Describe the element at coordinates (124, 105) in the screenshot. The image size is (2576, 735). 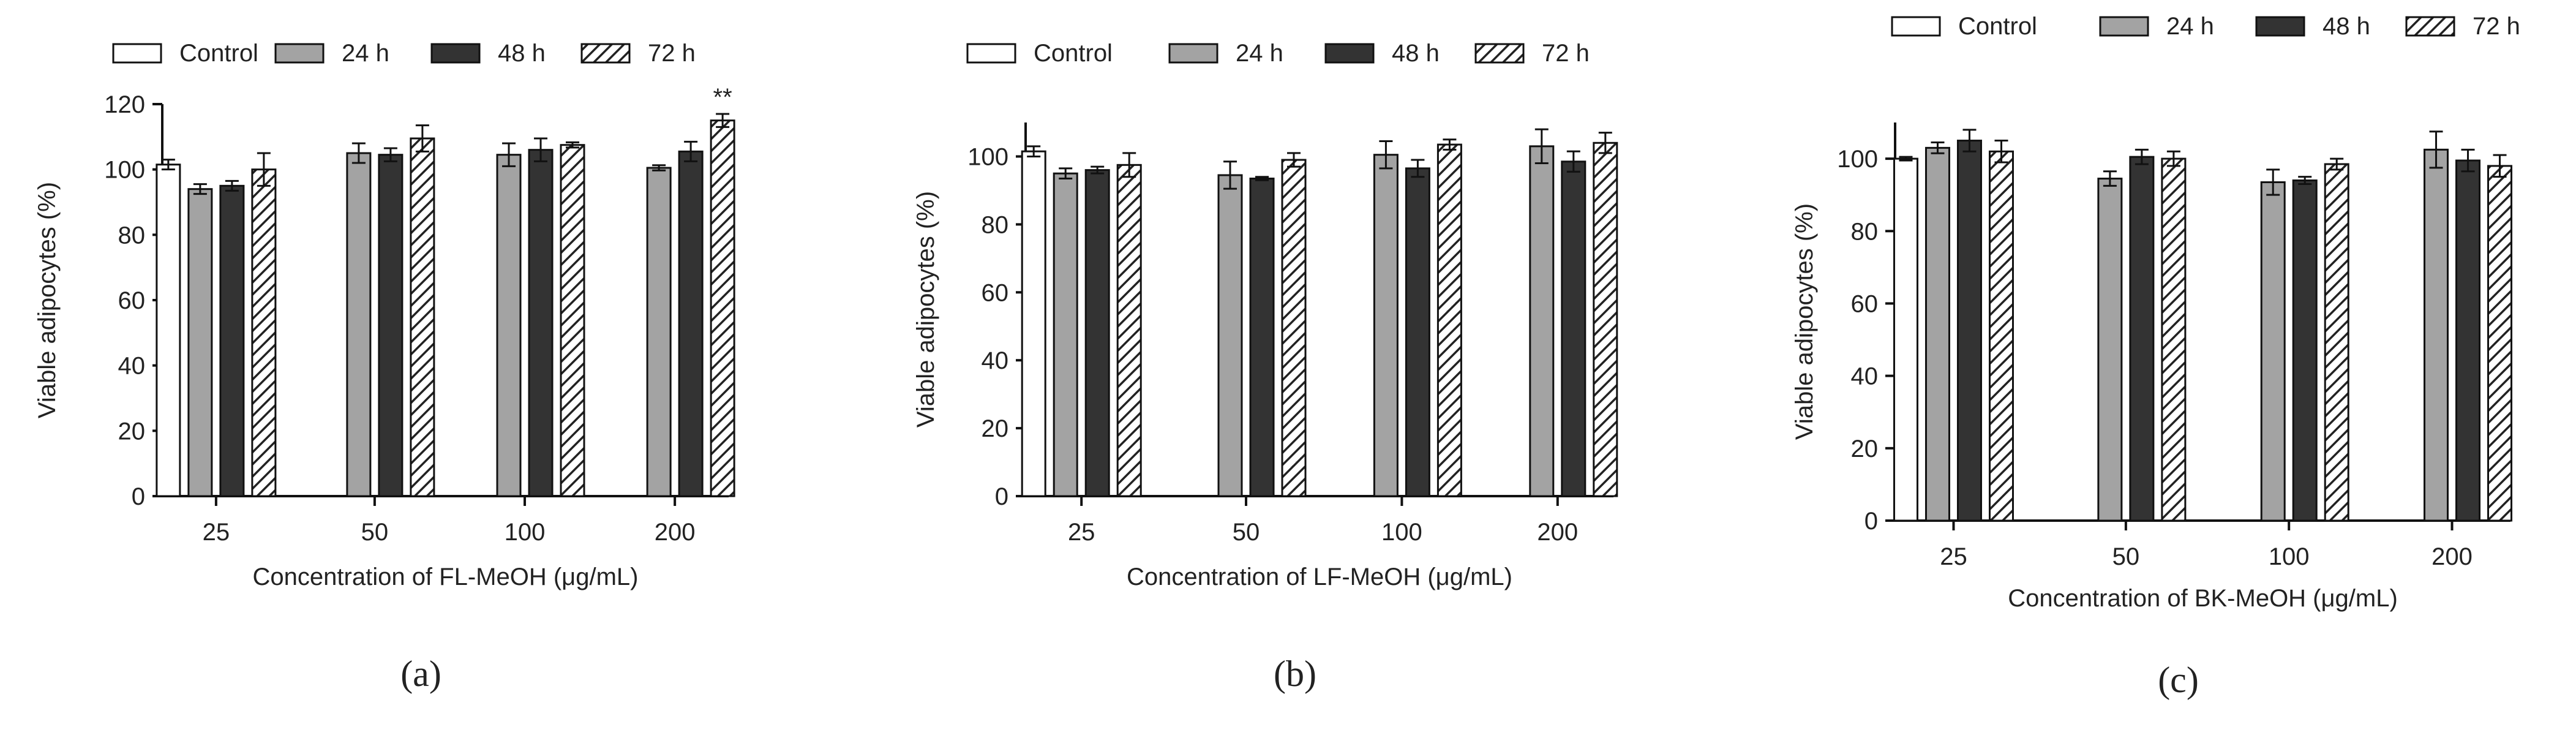
I see `y-tick-label: 120` at that location.